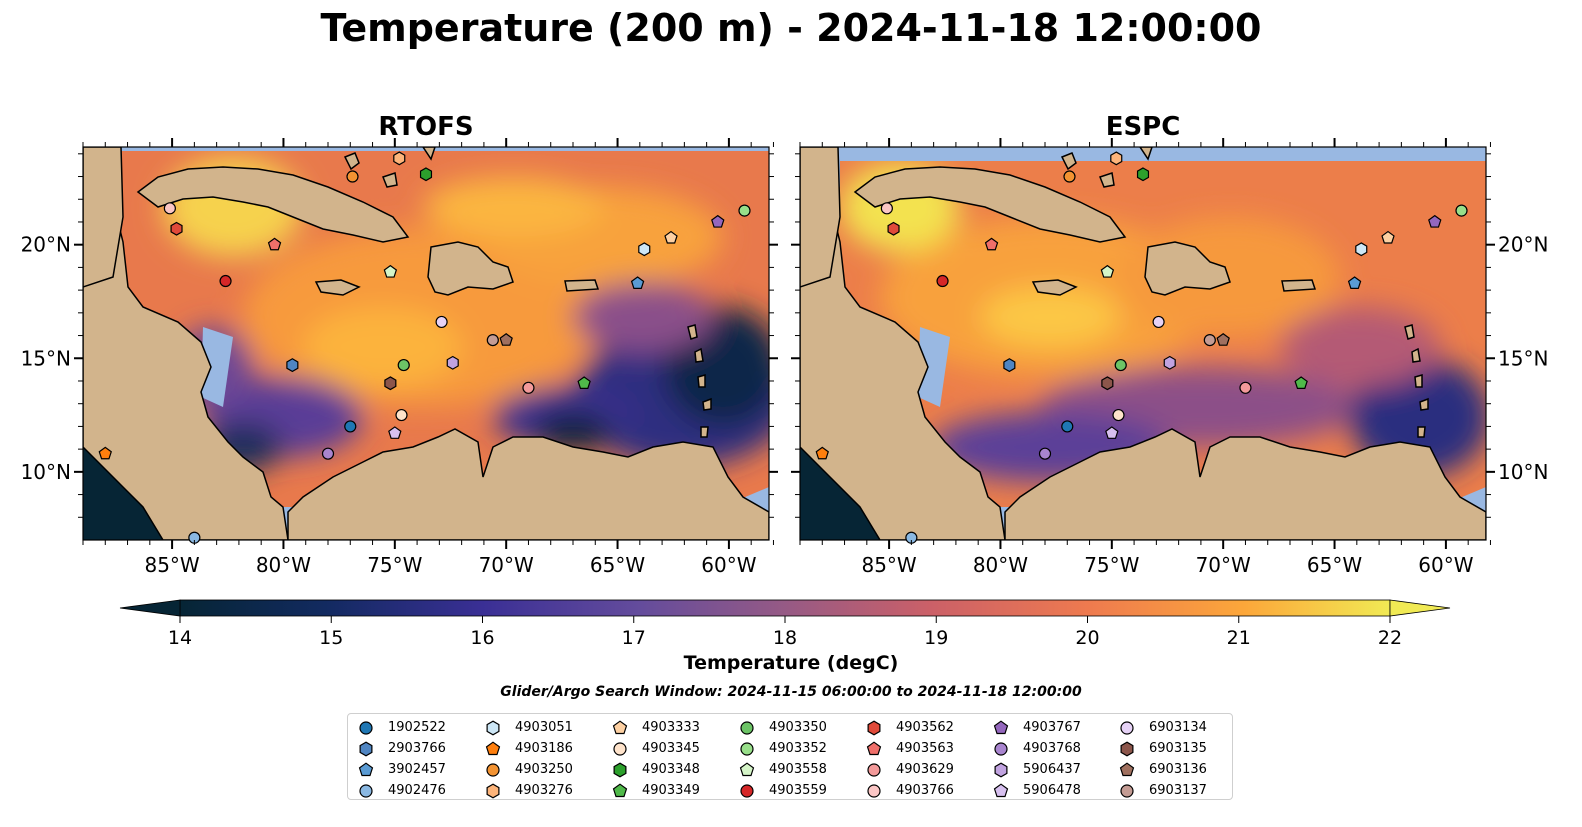  Describe the element at coordinates (171, 565) in the screenshot. I see `lon-tick-label: 85°W` at that location.